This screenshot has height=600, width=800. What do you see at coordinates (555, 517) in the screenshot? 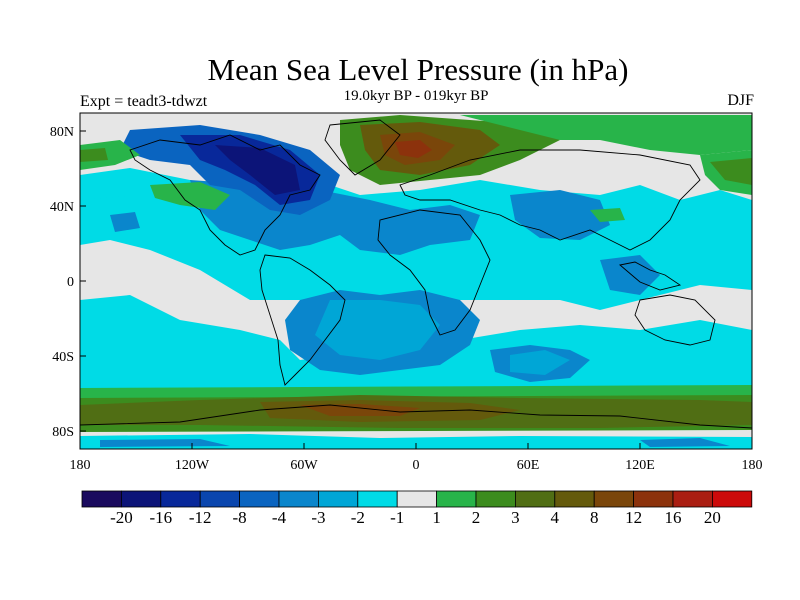
I see `colorbar-label: 4` at bounding box center [555, 517].